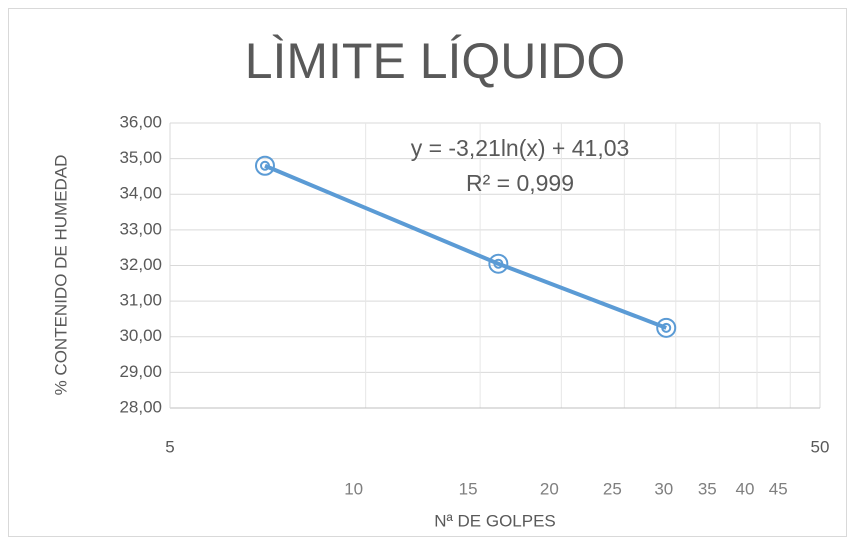 Image resolution: width=848 pixels, height=538 pixels. I want to click on y-tick-label: 33,00, so click(140, 228).